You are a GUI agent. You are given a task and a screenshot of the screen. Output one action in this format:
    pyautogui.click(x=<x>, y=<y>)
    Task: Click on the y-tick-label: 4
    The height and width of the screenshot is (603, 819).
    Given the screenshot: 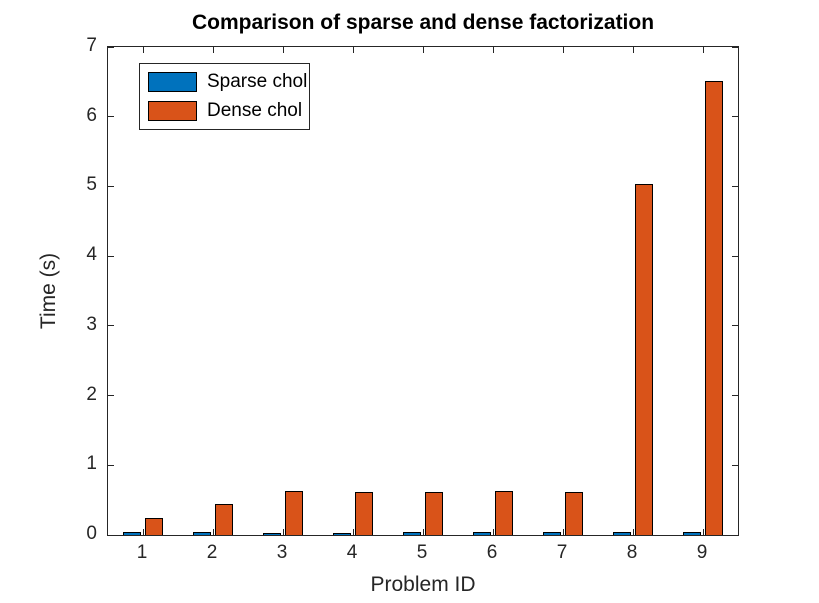 What is the action you would take?
    pyautogui.click(x=91, y=255)
    